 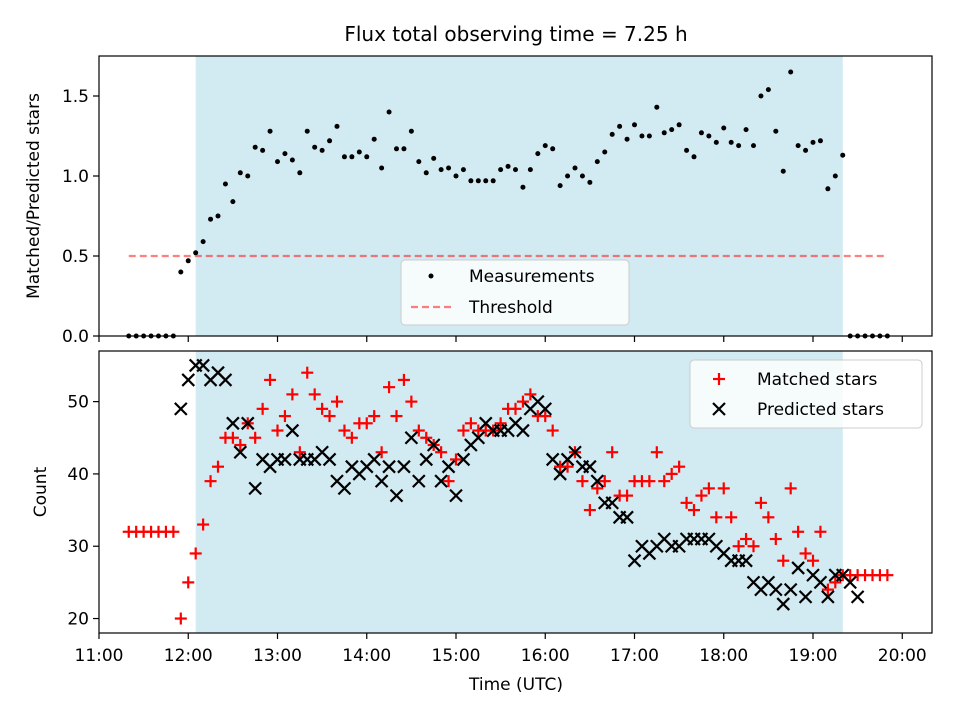 I want to click on bottom-y-axis-label: Count, so click(x=41, y=491).